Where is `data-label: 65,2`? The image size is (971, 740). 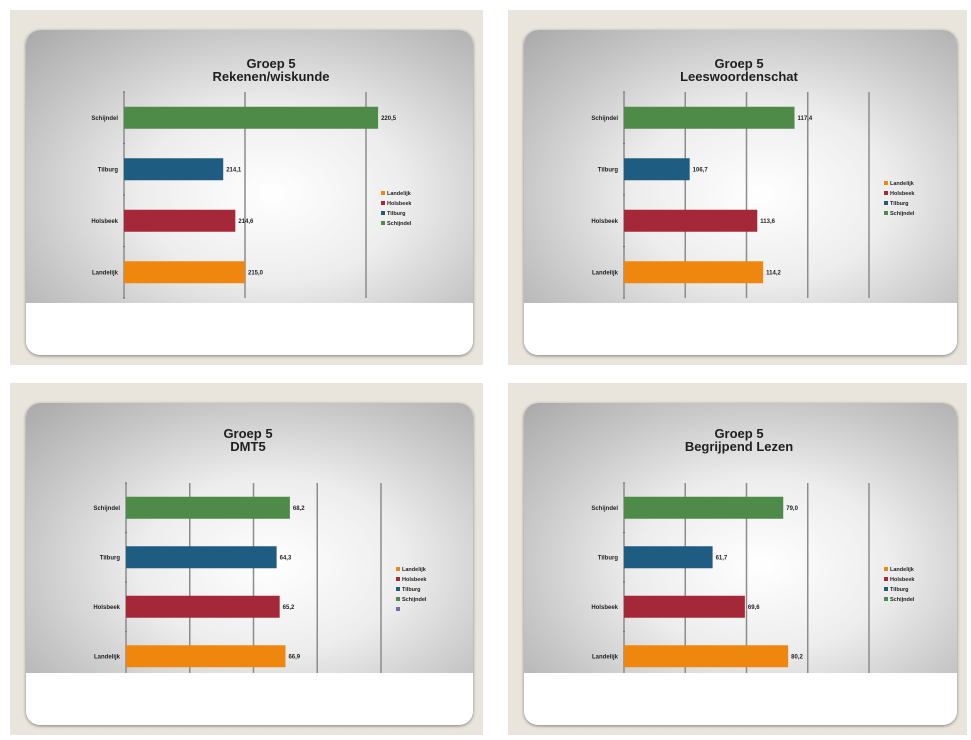 data-label: 65,2 is located at coordinates (289, 608).